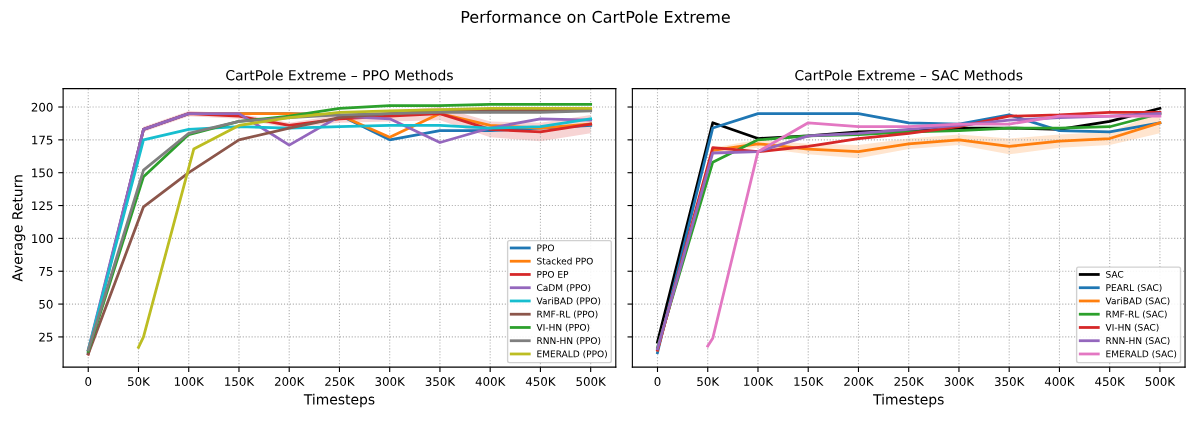  I want to click on legend-label: Stacked PPO, so click(565, 261).